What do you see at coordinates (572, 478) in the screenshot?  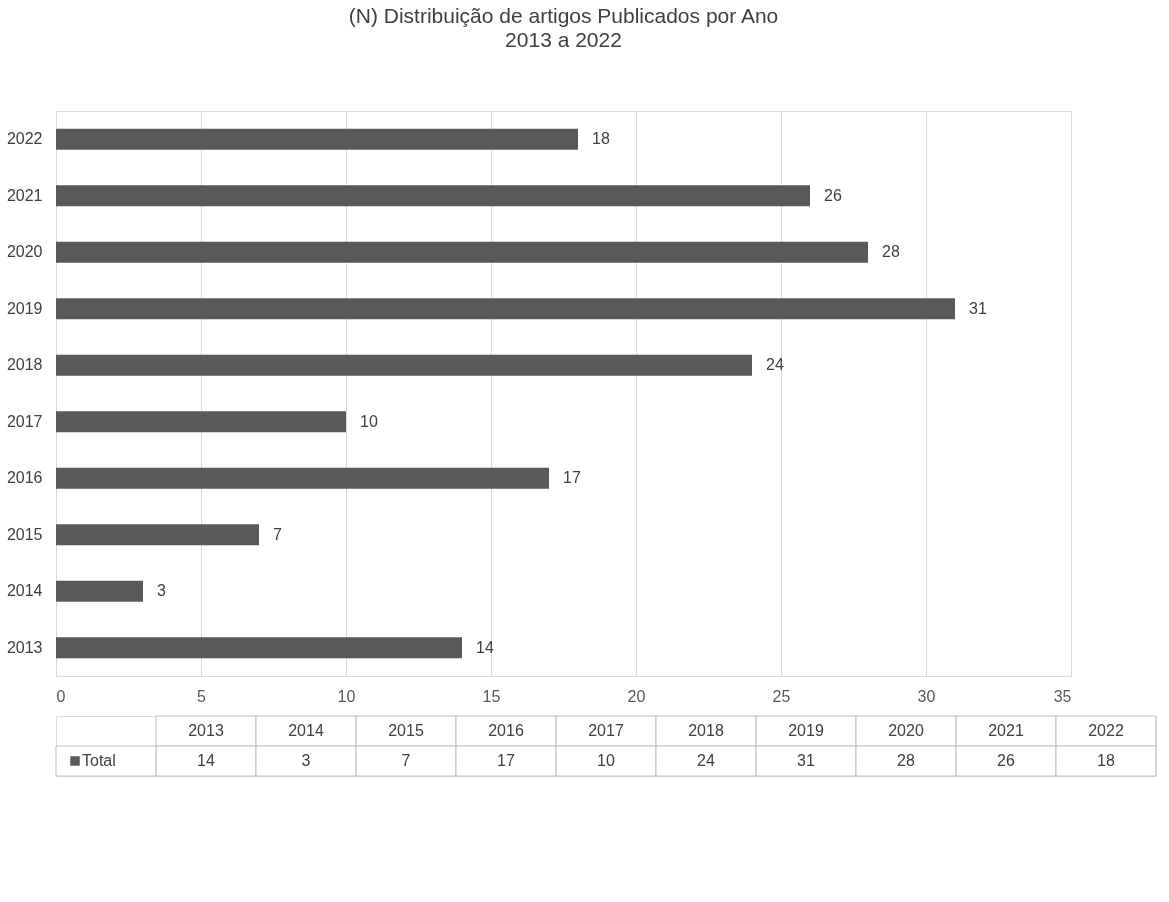 I see `data-label: 17` at bounding box center [572, 478].